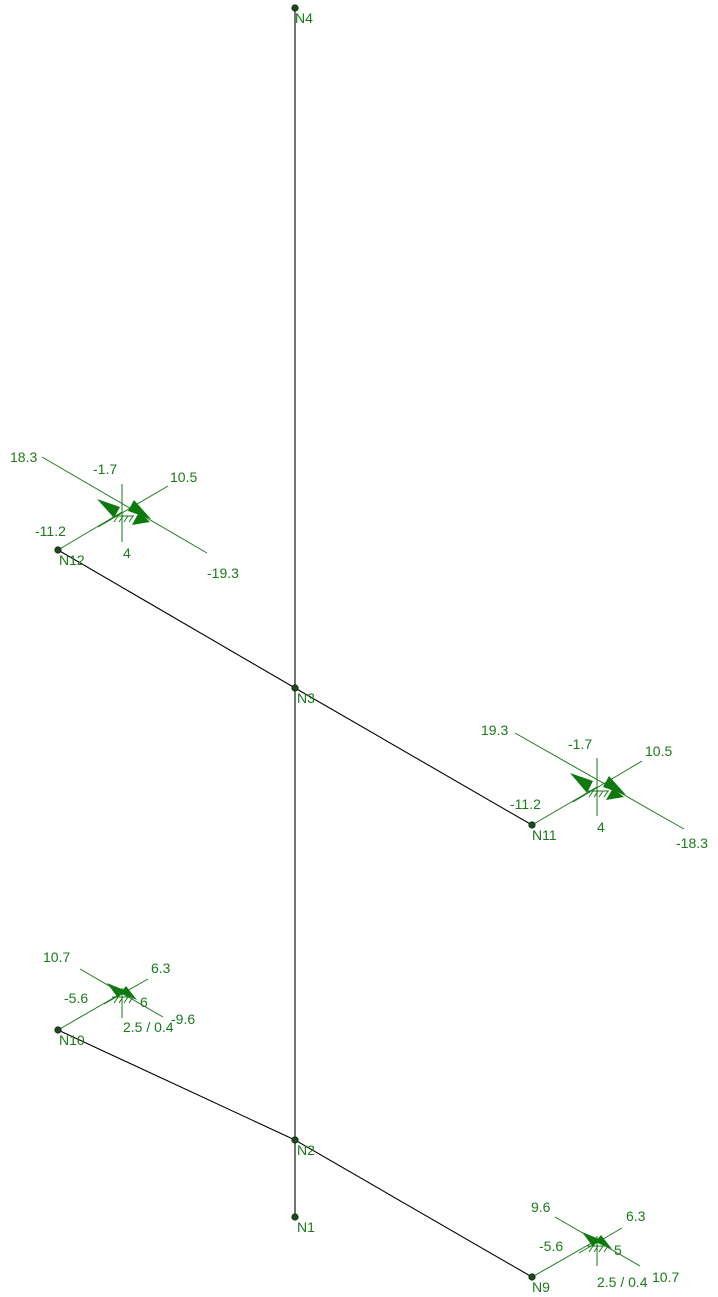 Image resolution: width=718 pixels, height=1297 pixels. I want to click on reaction-label-lower-right: -19.3, so click(223, 573).